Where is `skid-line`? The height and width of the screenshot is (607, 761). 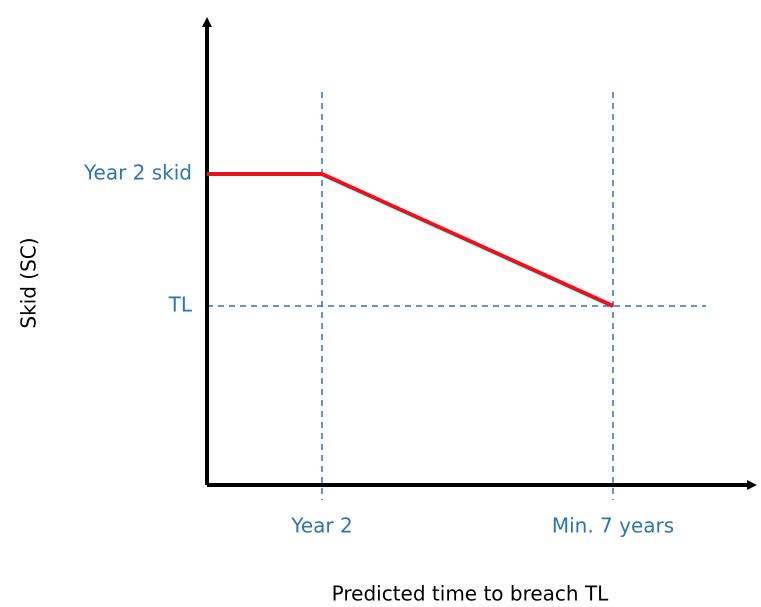 skid-line is located at coordinates (410, 240).